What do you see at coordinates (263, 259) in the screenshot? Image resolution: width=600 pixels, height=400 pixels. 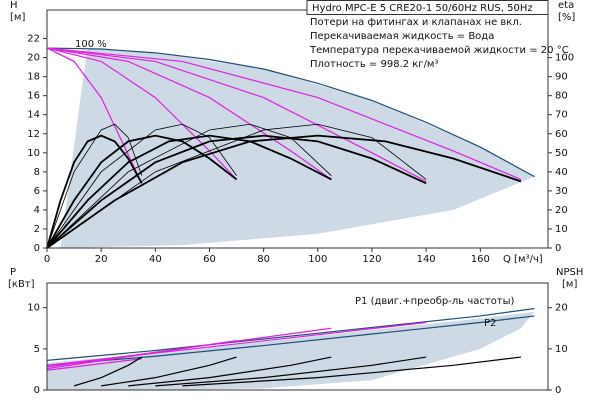 I see `x-tick-label: 80` at bounding box center [263, 259].